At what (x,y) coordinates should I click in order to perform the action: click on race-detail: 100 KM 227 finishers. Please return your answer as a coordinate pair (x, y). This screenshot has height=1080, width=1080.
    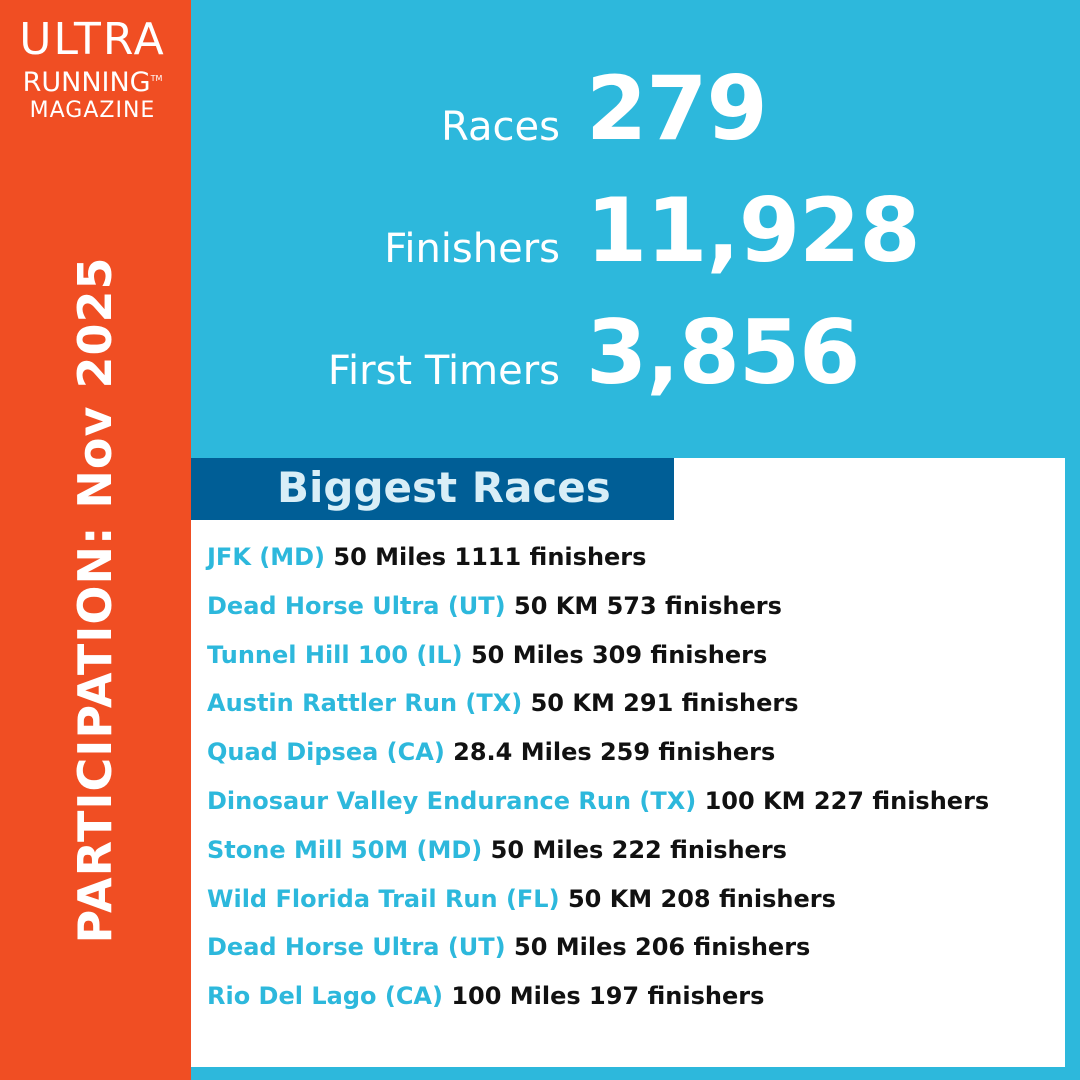
    Looking at the image, I should click on (847, 800).